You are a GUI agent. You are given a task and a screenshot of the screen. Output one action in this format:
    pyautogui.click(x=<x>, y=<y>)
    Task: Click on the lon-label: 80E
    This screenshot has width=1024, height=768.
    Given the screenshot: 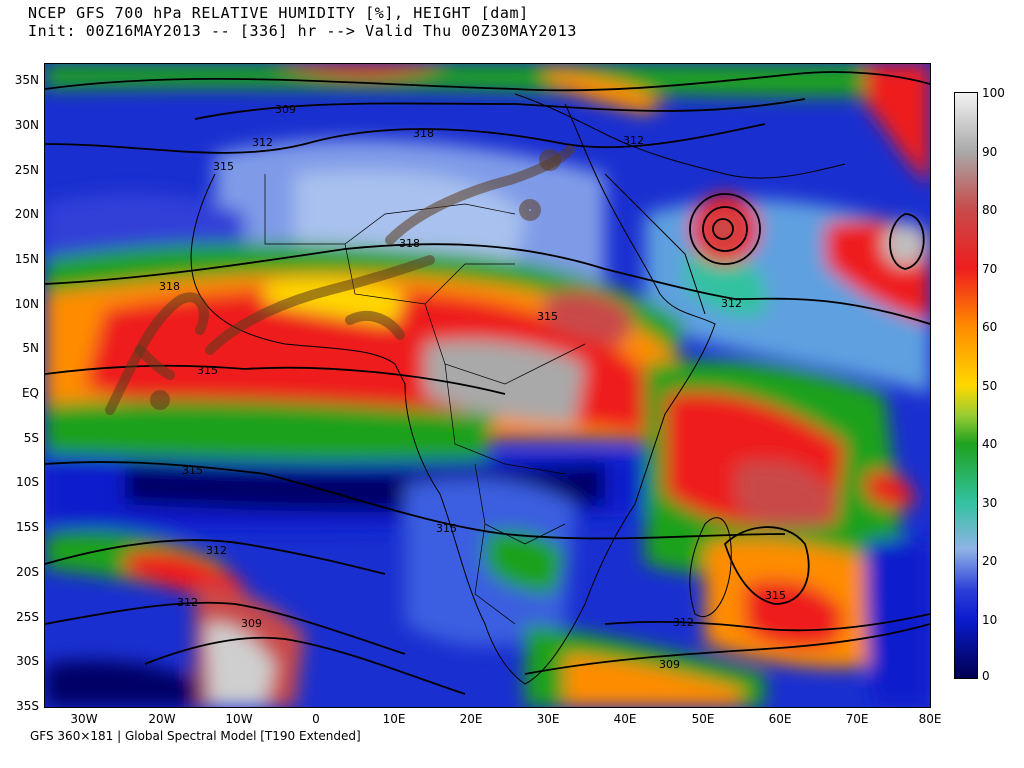 What is the action you would take?
    pyautogui.click(x=930, y=719)
    